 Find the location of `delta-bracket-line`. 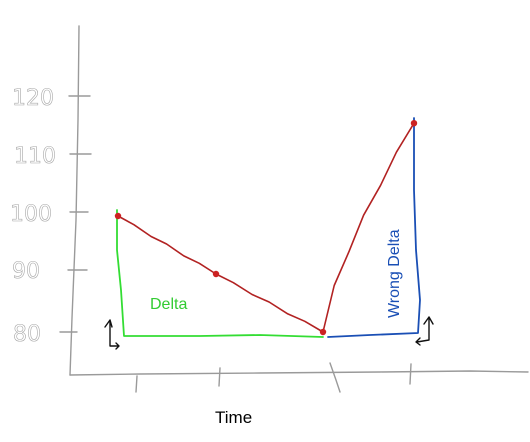

delta-bracket-line is located at coordinates (220, 273).